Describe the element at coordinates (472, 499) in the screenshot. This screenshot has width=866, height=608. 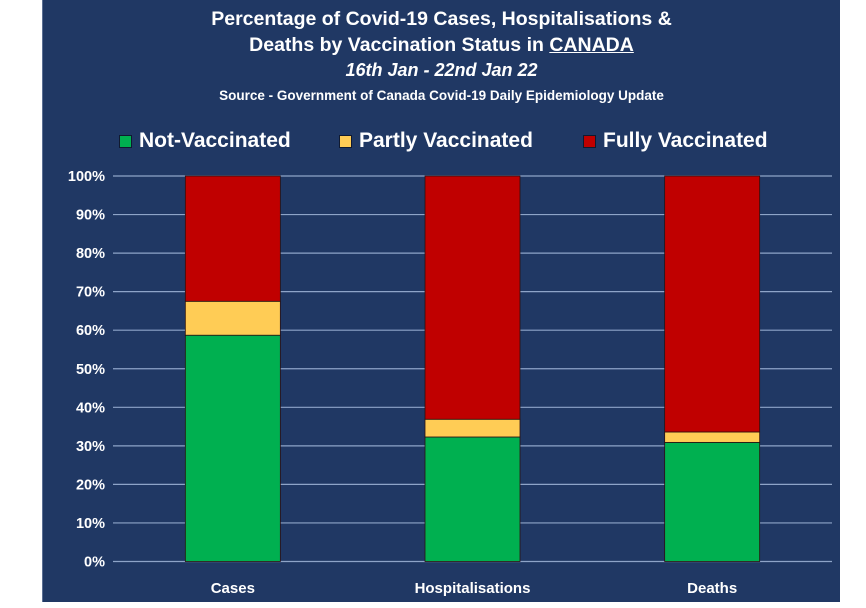
I see `bar-hospitalisations-not-vaccinated` at that location.